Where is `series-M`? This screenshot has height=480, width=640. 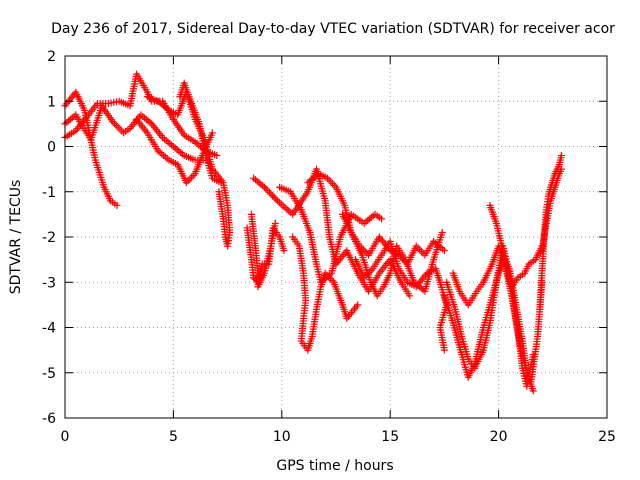 series-M is located at coordinates (376, 219).